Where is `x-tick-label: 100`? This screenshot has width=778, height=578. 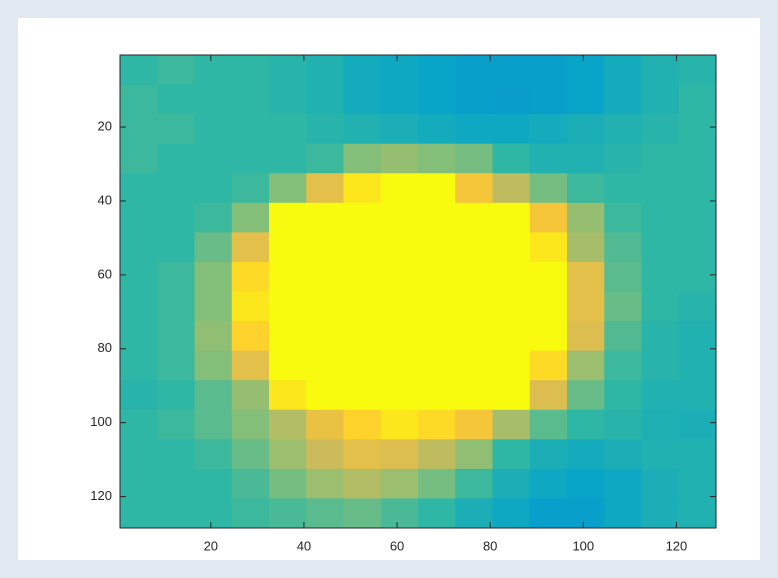
x-tick-label: 100 is located at coordinates (583, 545).